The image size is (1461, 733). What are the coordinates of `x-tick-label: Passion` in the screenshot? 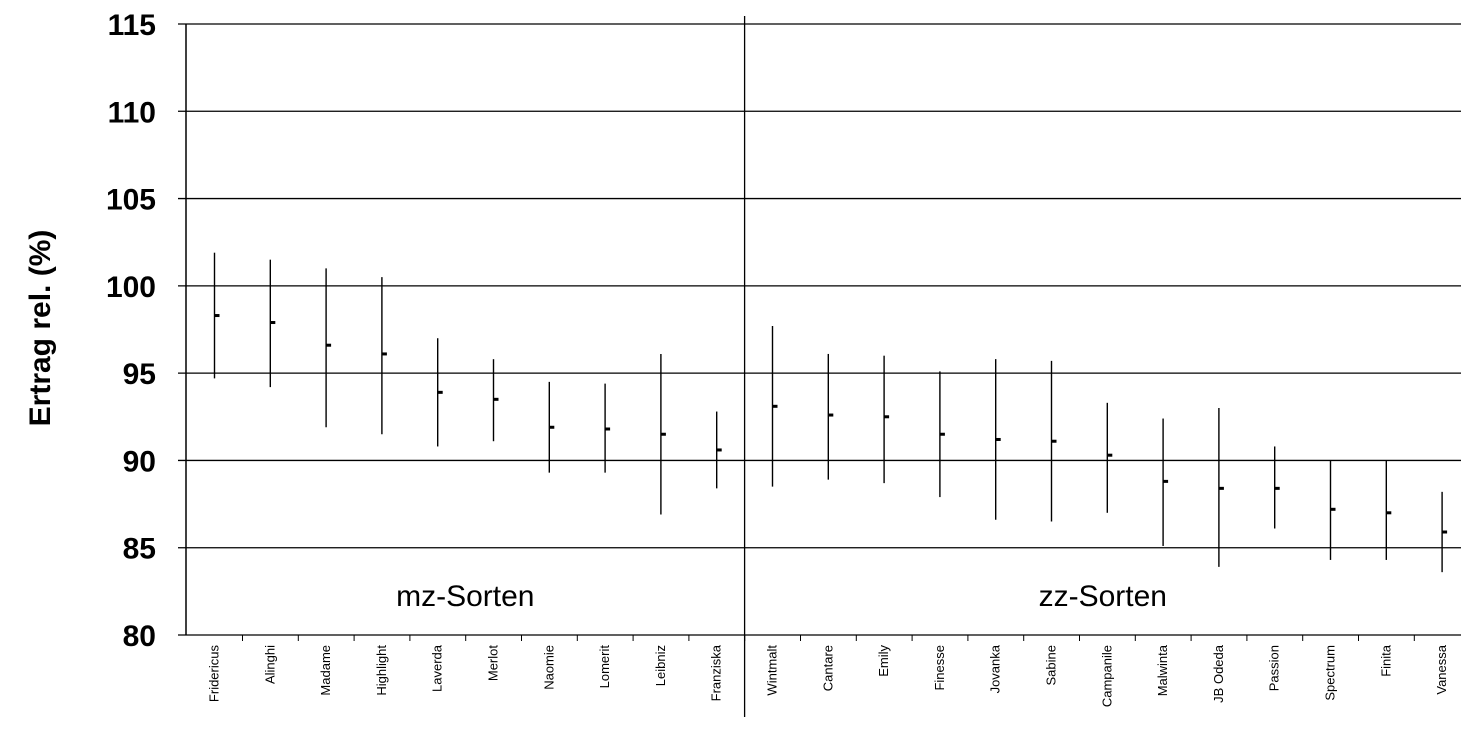 It's located at (1274, 668).